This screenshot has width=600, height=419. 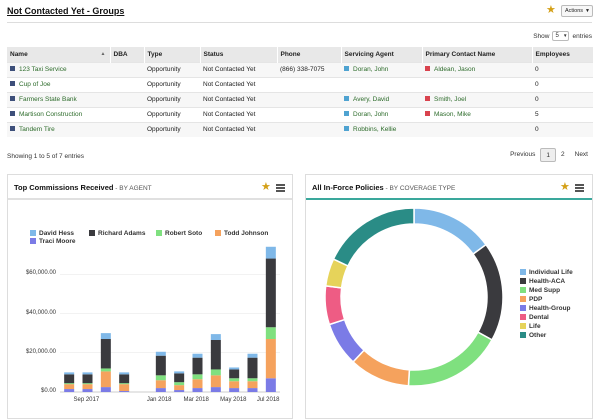 I want to click on column-header-employees: Employees, so click(x=563, y=54).